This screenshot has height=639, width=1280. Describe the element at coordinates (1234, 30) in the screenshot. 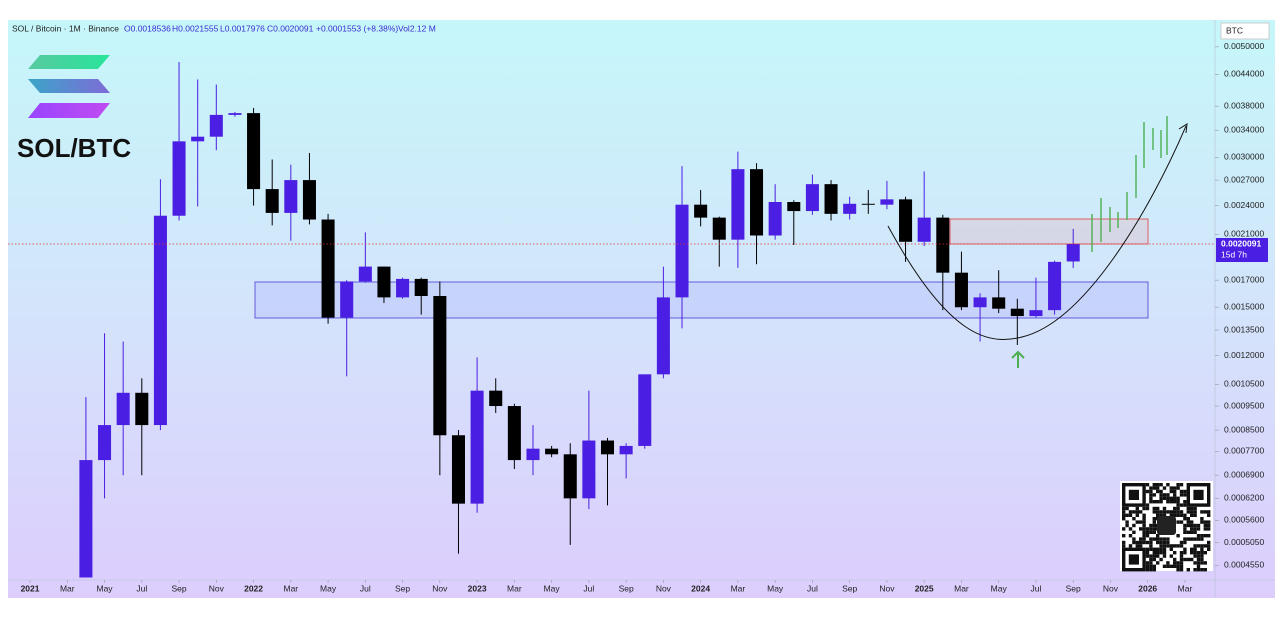

I see `currency: BTC` at that location.